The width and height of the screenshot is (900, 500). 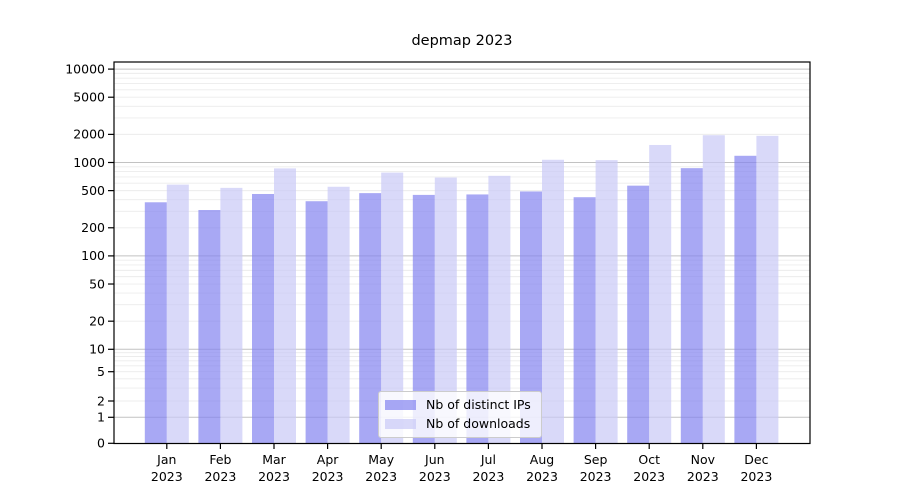 What do you see at coordinates (89, 97) in the screenshot?
I see `y-tick-label: 5000` at bounding box center [89, 97].